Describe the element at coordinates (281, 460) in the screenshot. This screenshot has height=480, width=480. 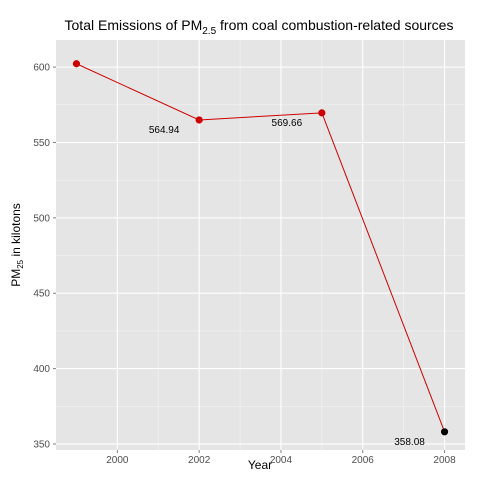
I see `x-tick-label: 2004` at that location.